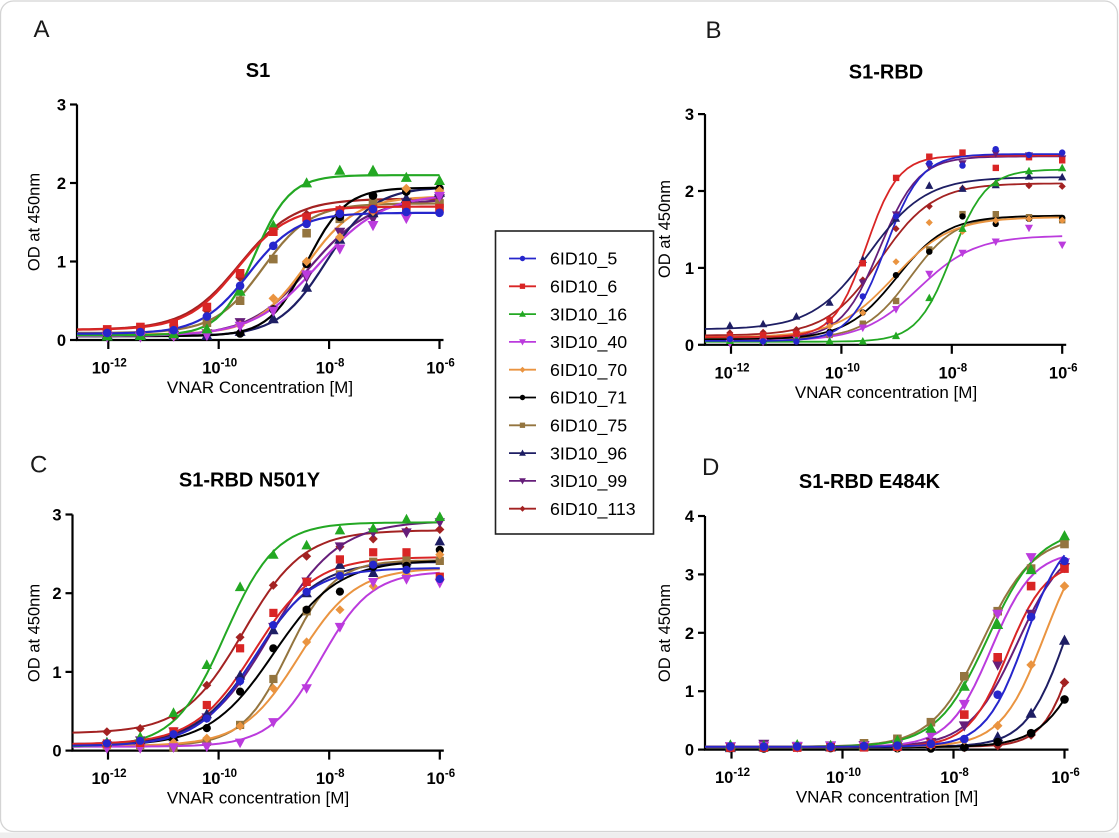  Describe the element at coordinates (42, 29) in the screenshot. I see `svg-text: A` at that location.